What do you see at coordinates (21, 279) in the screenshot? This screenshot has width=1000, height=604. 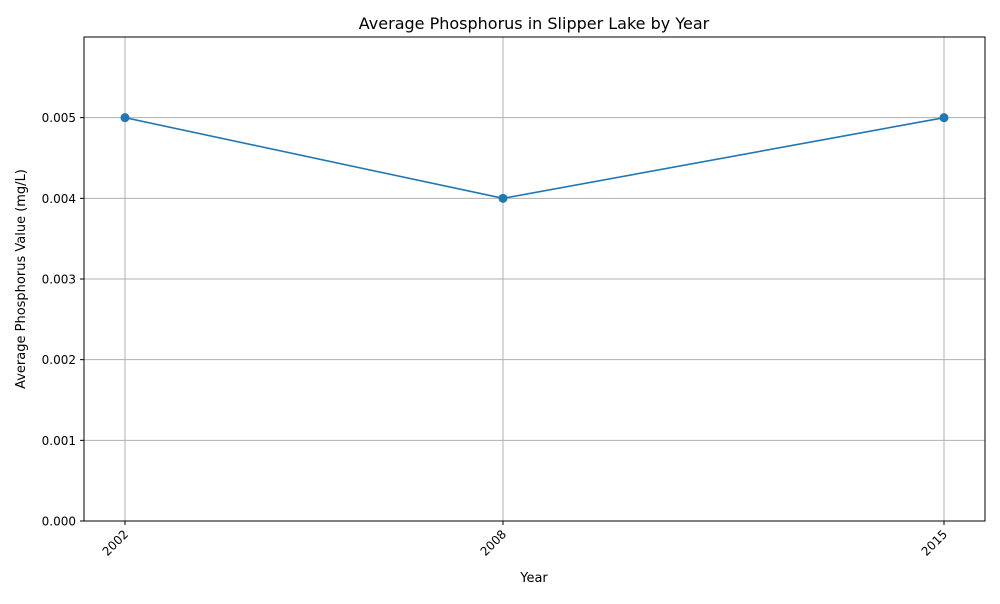 I see `y-axis-label: Average Phosphorus Value (mg/L)` at bounding box center [21, 279].